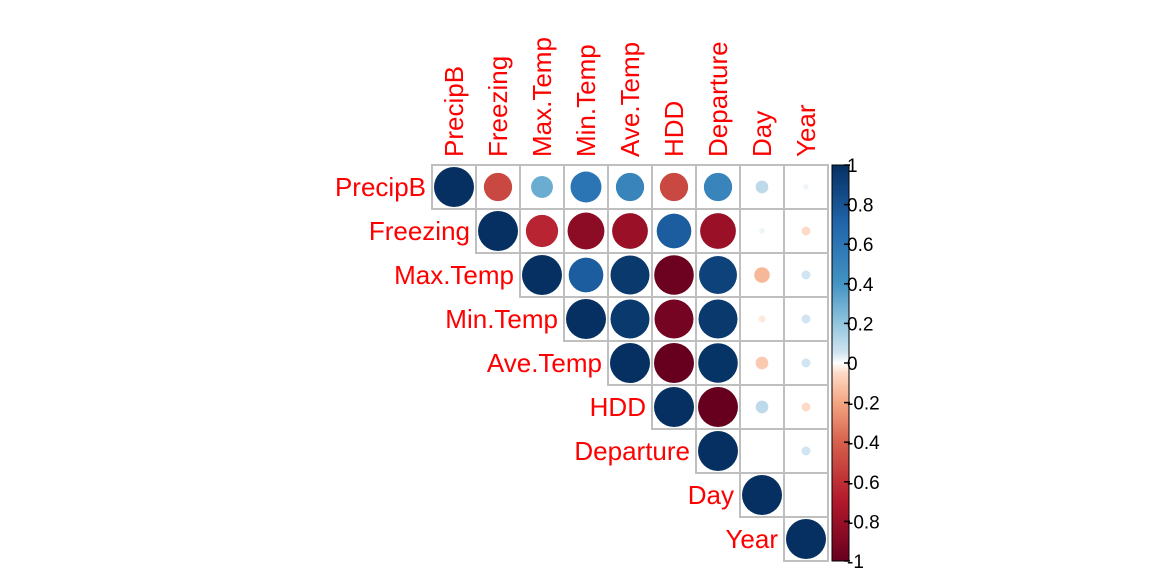 This screenshot has width=1152, height=576. I want to click on column-label: Year, so click(806, 130).